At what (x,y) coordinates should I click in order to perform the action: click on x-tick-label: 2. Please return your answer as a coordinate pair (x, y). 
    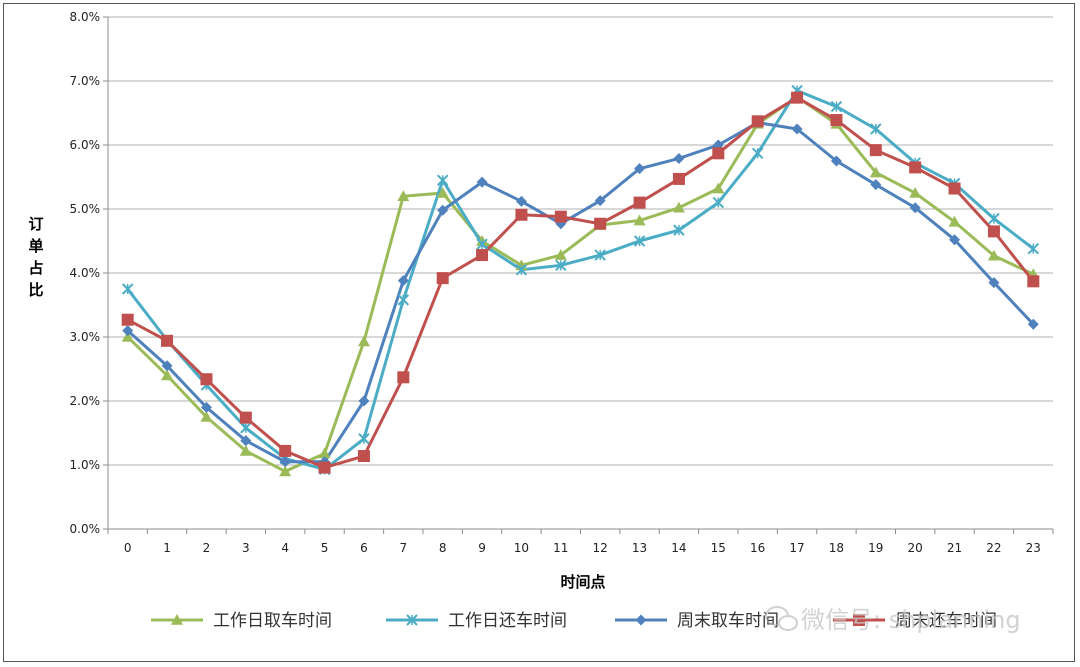
    Looking at the image, I should click on (207, 548).